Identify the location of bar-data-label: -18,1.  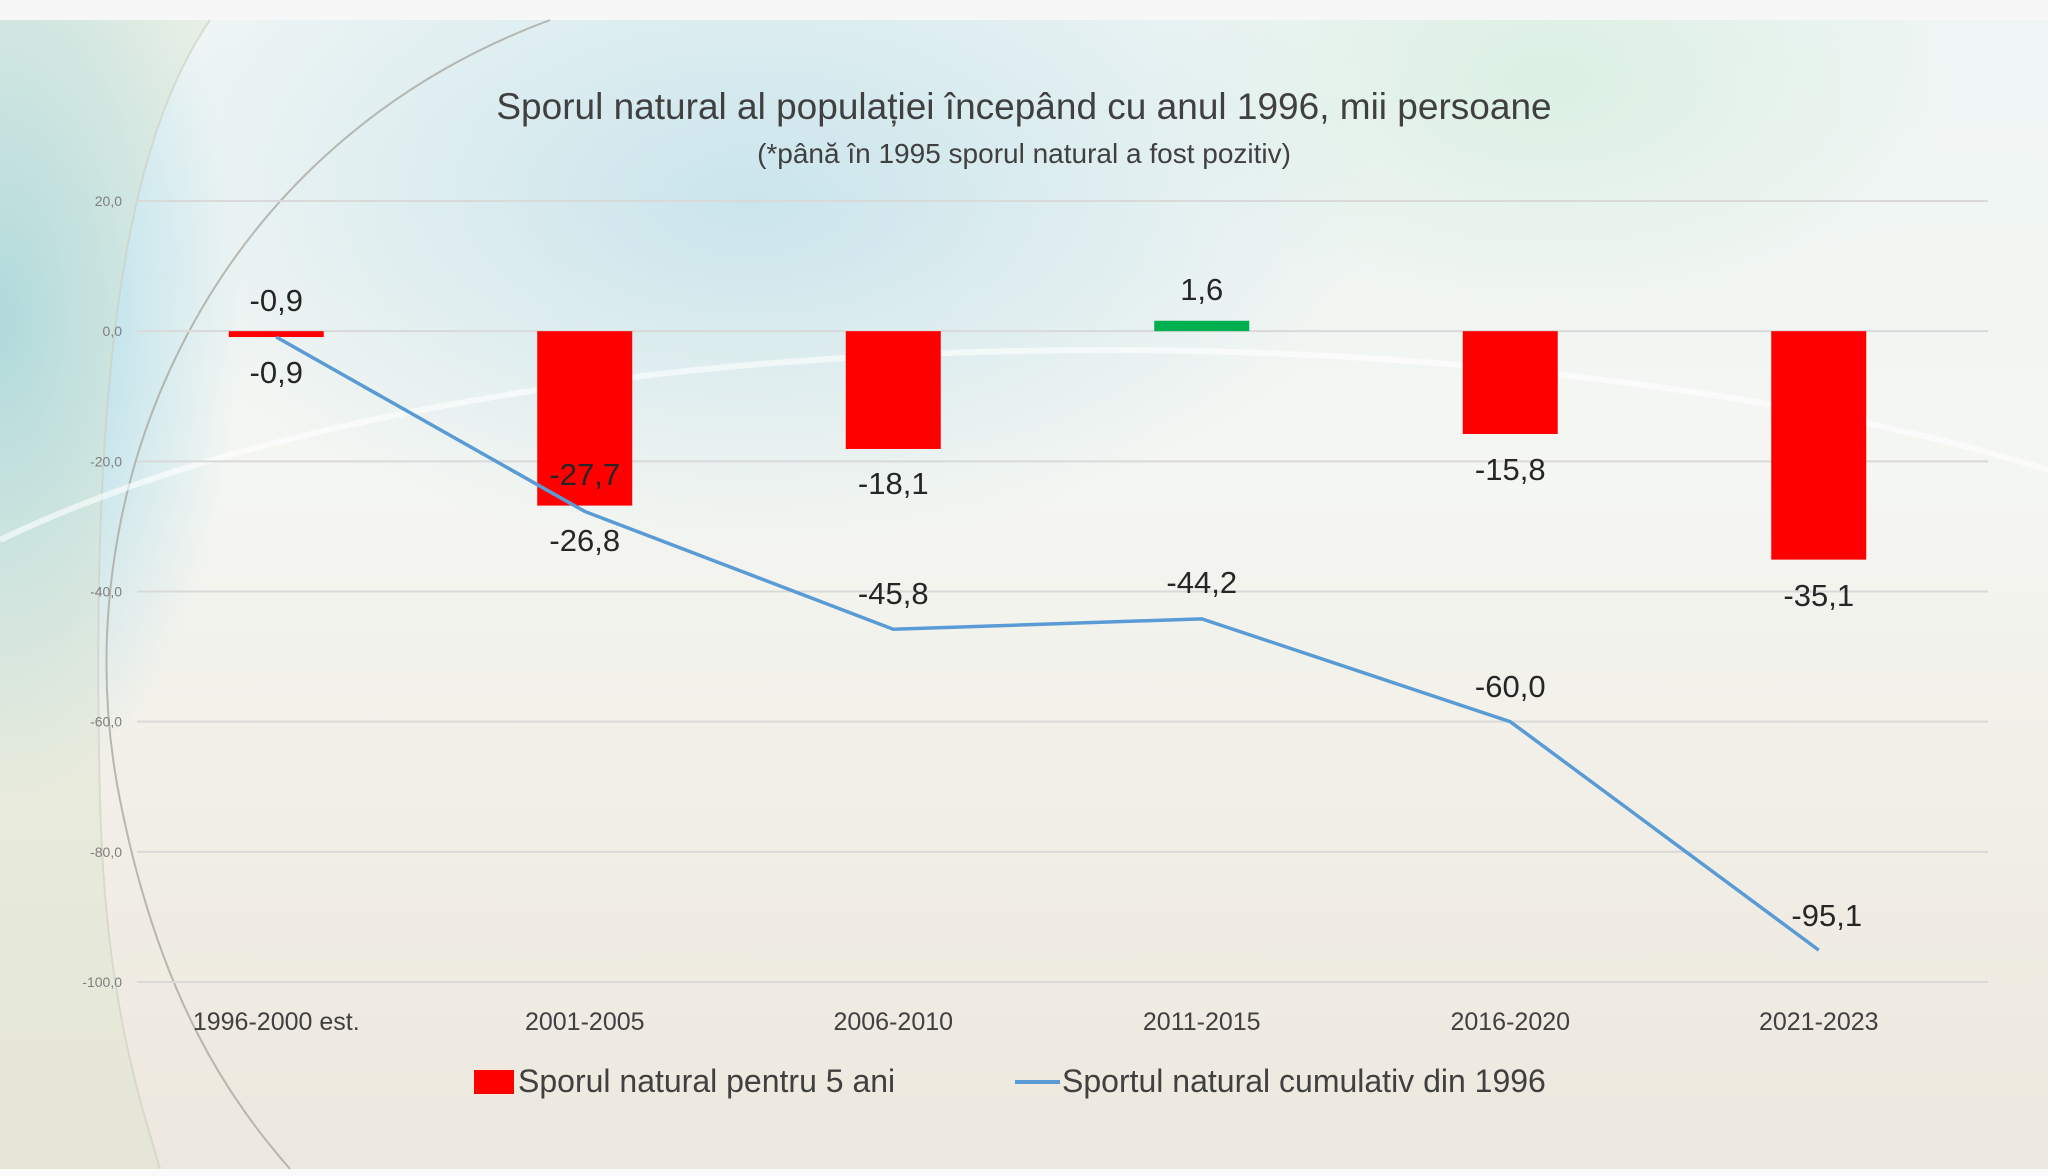
(893, 483).